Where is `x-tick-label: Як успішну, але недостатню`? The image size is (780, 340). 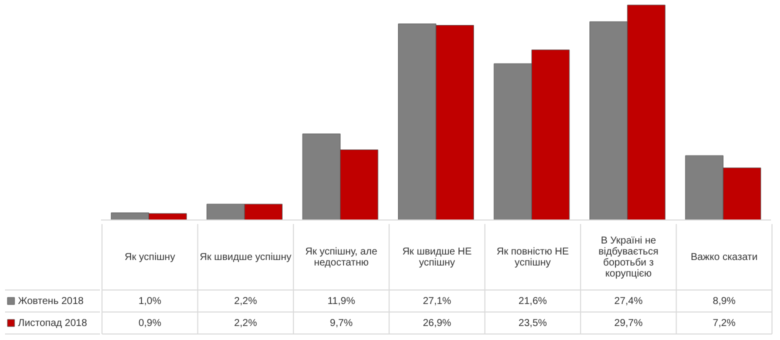 x-tick-label: Як успішну, але недостатню is located at coordinates (341, 257).